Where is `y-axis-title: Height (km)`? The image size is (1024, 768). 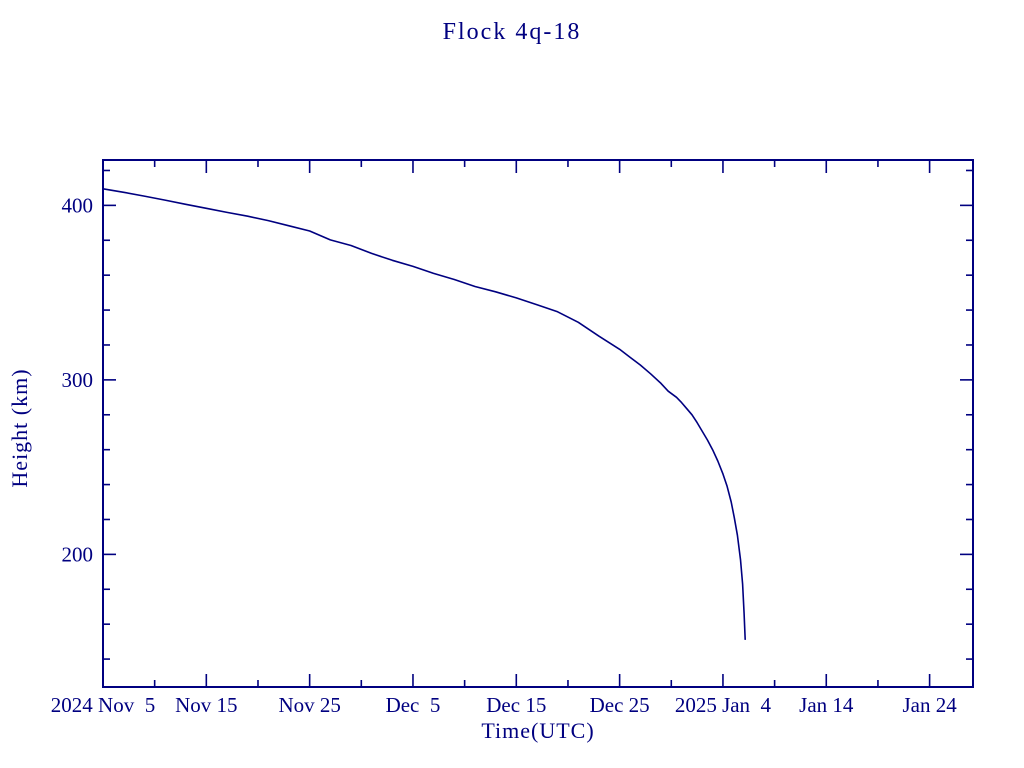 y-axis-title: Height (km) is located at coordinates (19, 427).